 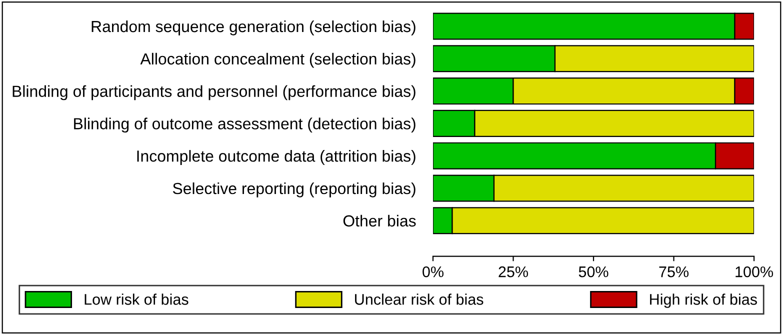 What do you see at coordinates (278, 60) in the screenshot?
I see `y-tick-label: Allocation concealment (selection bias)` at bounding box center [278, 60].